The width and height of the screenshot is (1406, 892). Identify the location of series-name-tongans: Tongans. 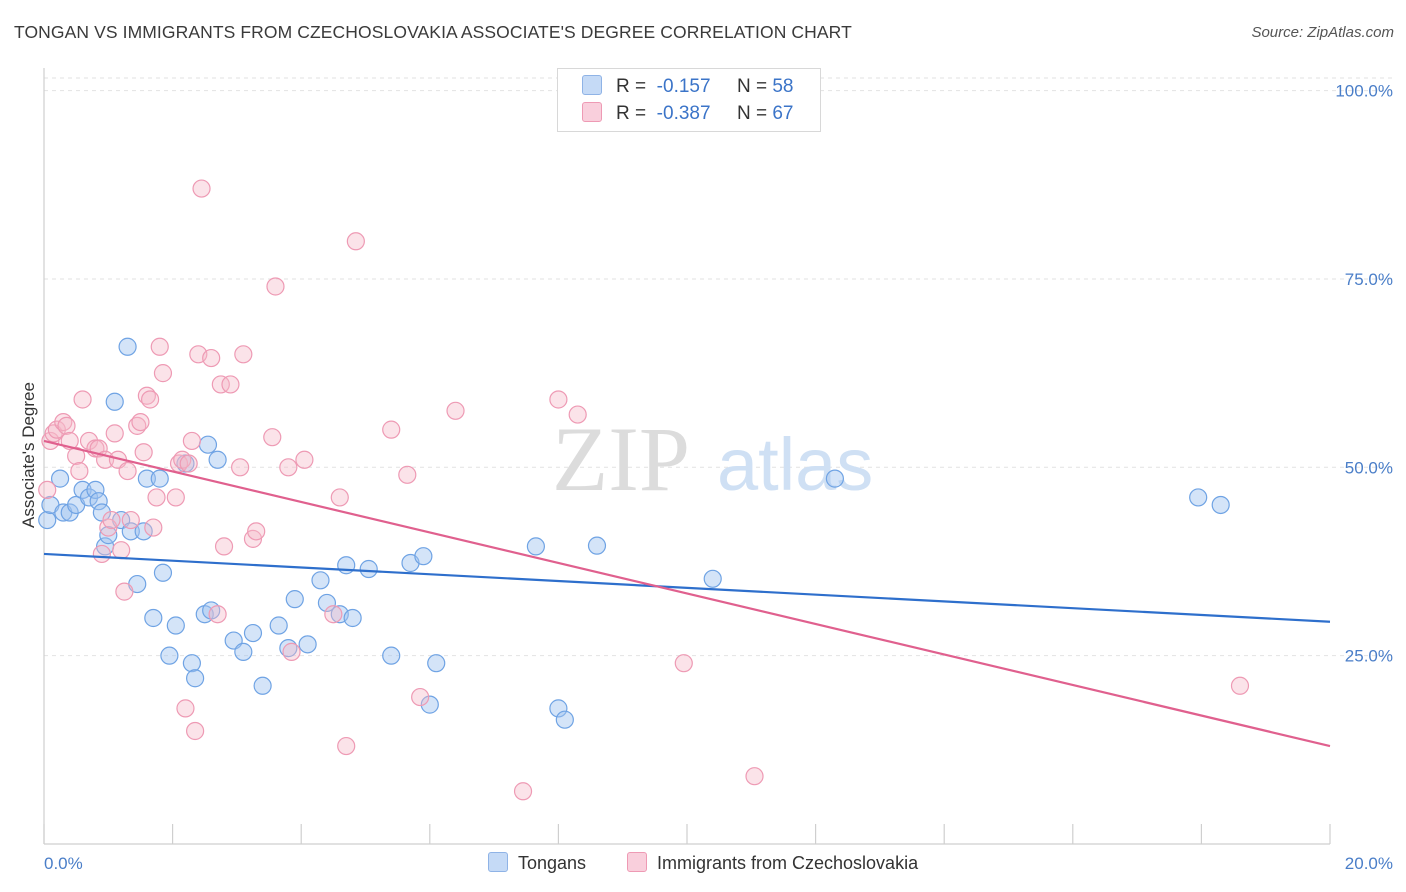
(552, 863).